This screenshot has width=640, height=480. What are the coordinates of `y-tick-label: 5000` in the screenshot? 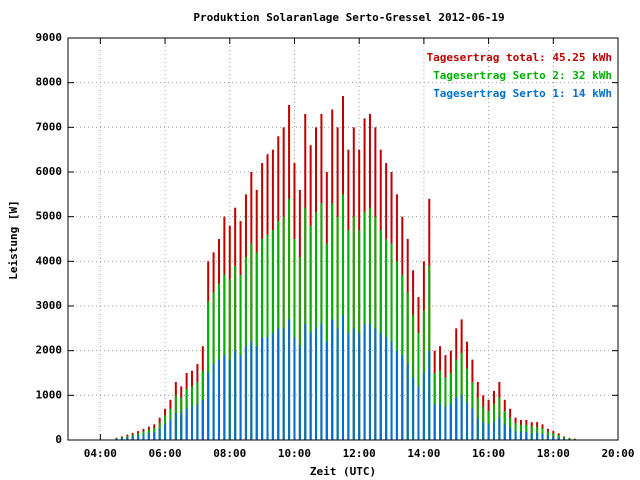 It's located at (49, 216).